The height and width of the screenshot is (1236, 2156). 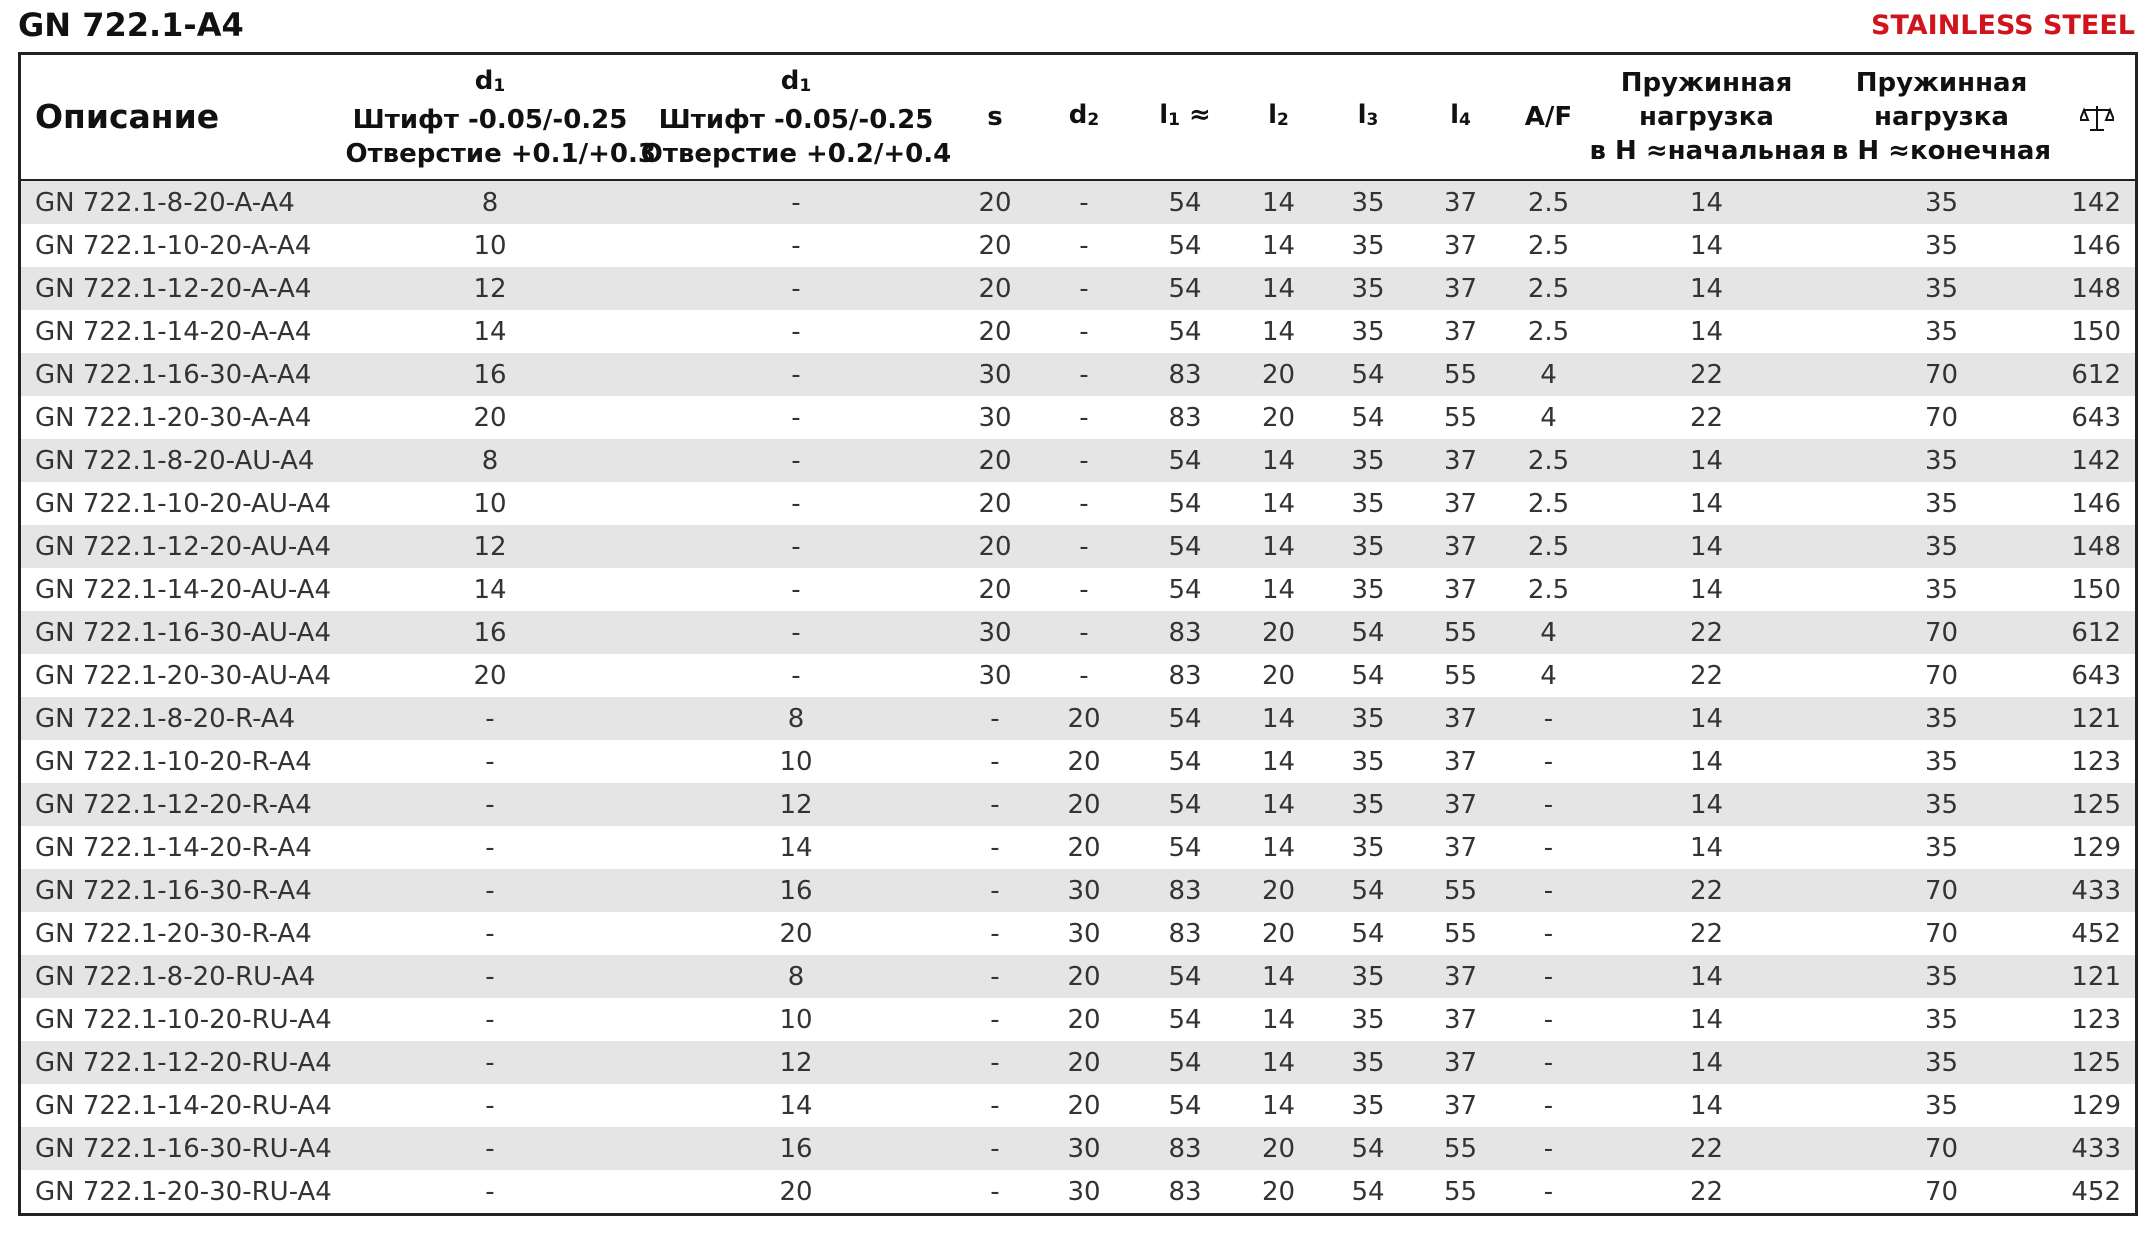 What do you see at coordinates (2098, 718) in the screenshot?
I see `value-cell: 121` at bounding box center [2098, 718].